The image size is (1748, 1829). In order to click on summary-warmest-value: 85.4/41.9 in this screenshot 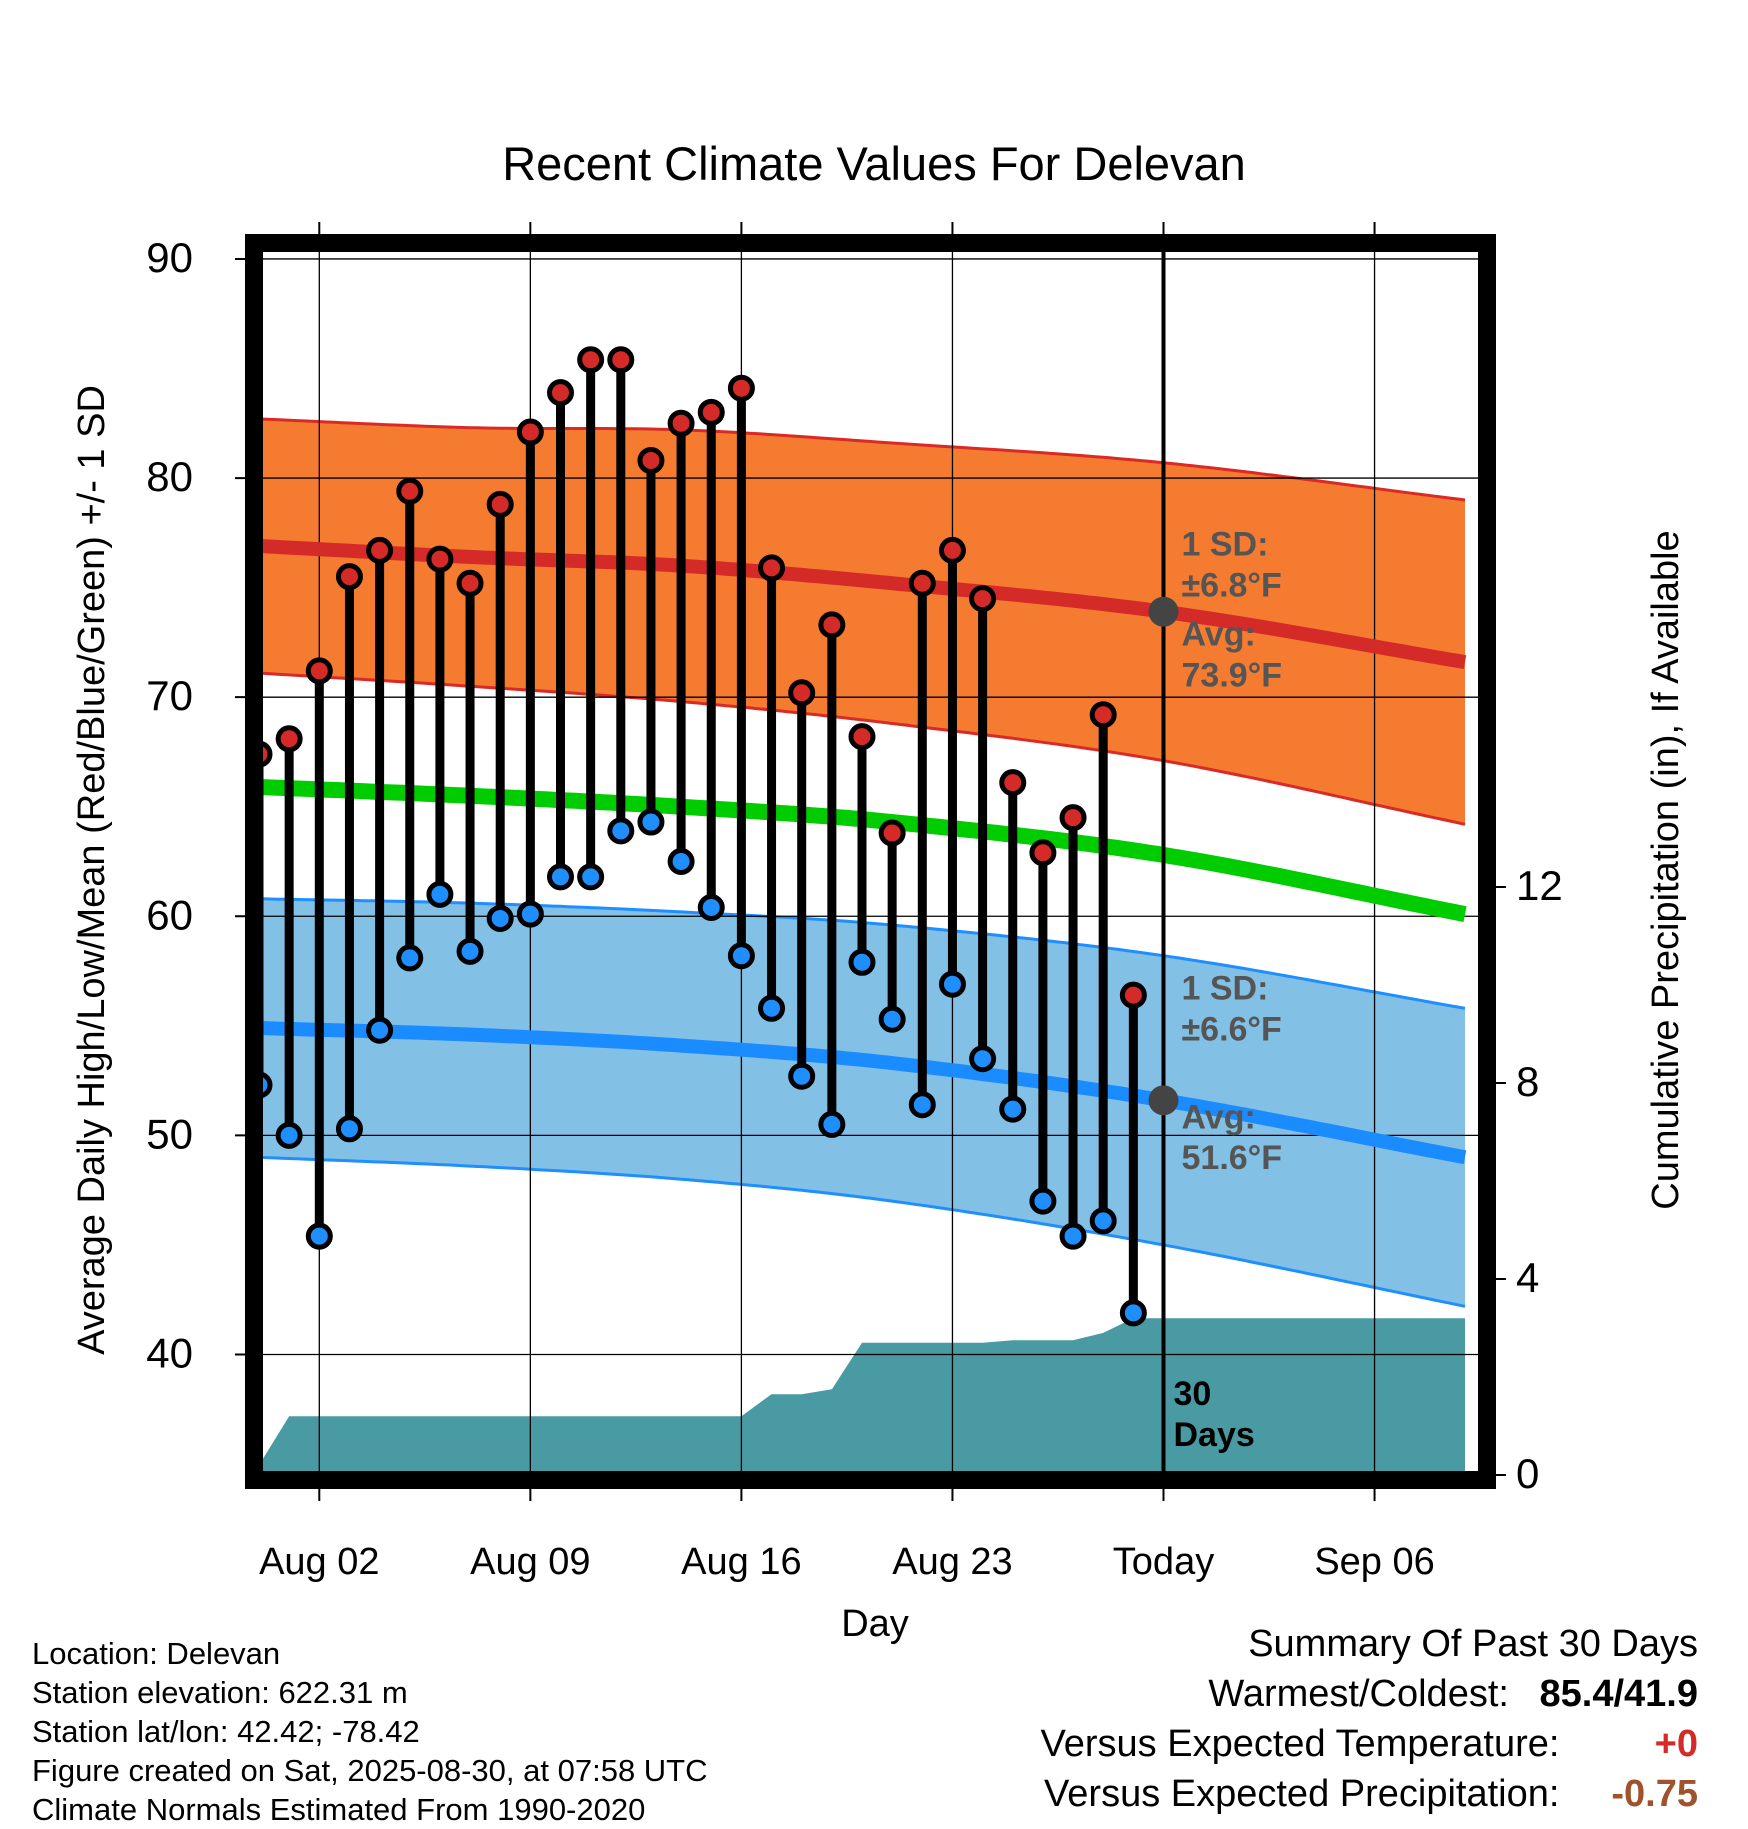, I will do `click(1618, 1694)`.